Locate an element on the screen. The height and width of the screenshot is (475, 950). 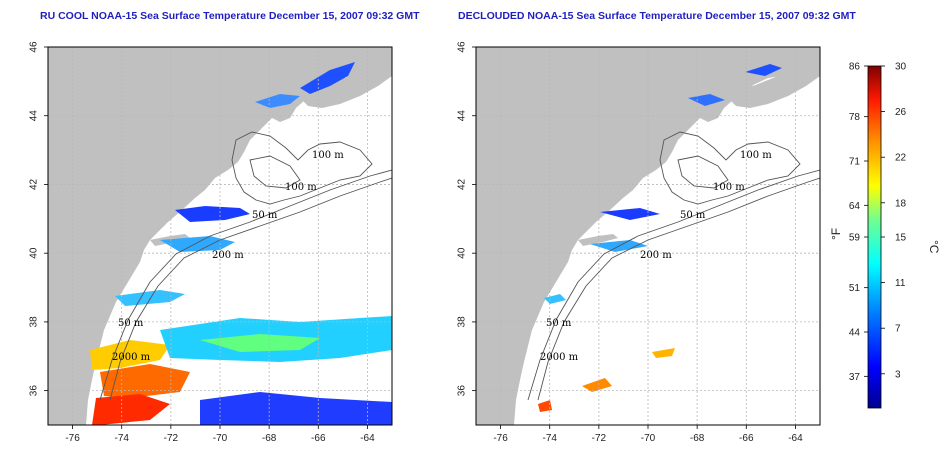
colorbar-gradient is located at coordinates (874, 237).